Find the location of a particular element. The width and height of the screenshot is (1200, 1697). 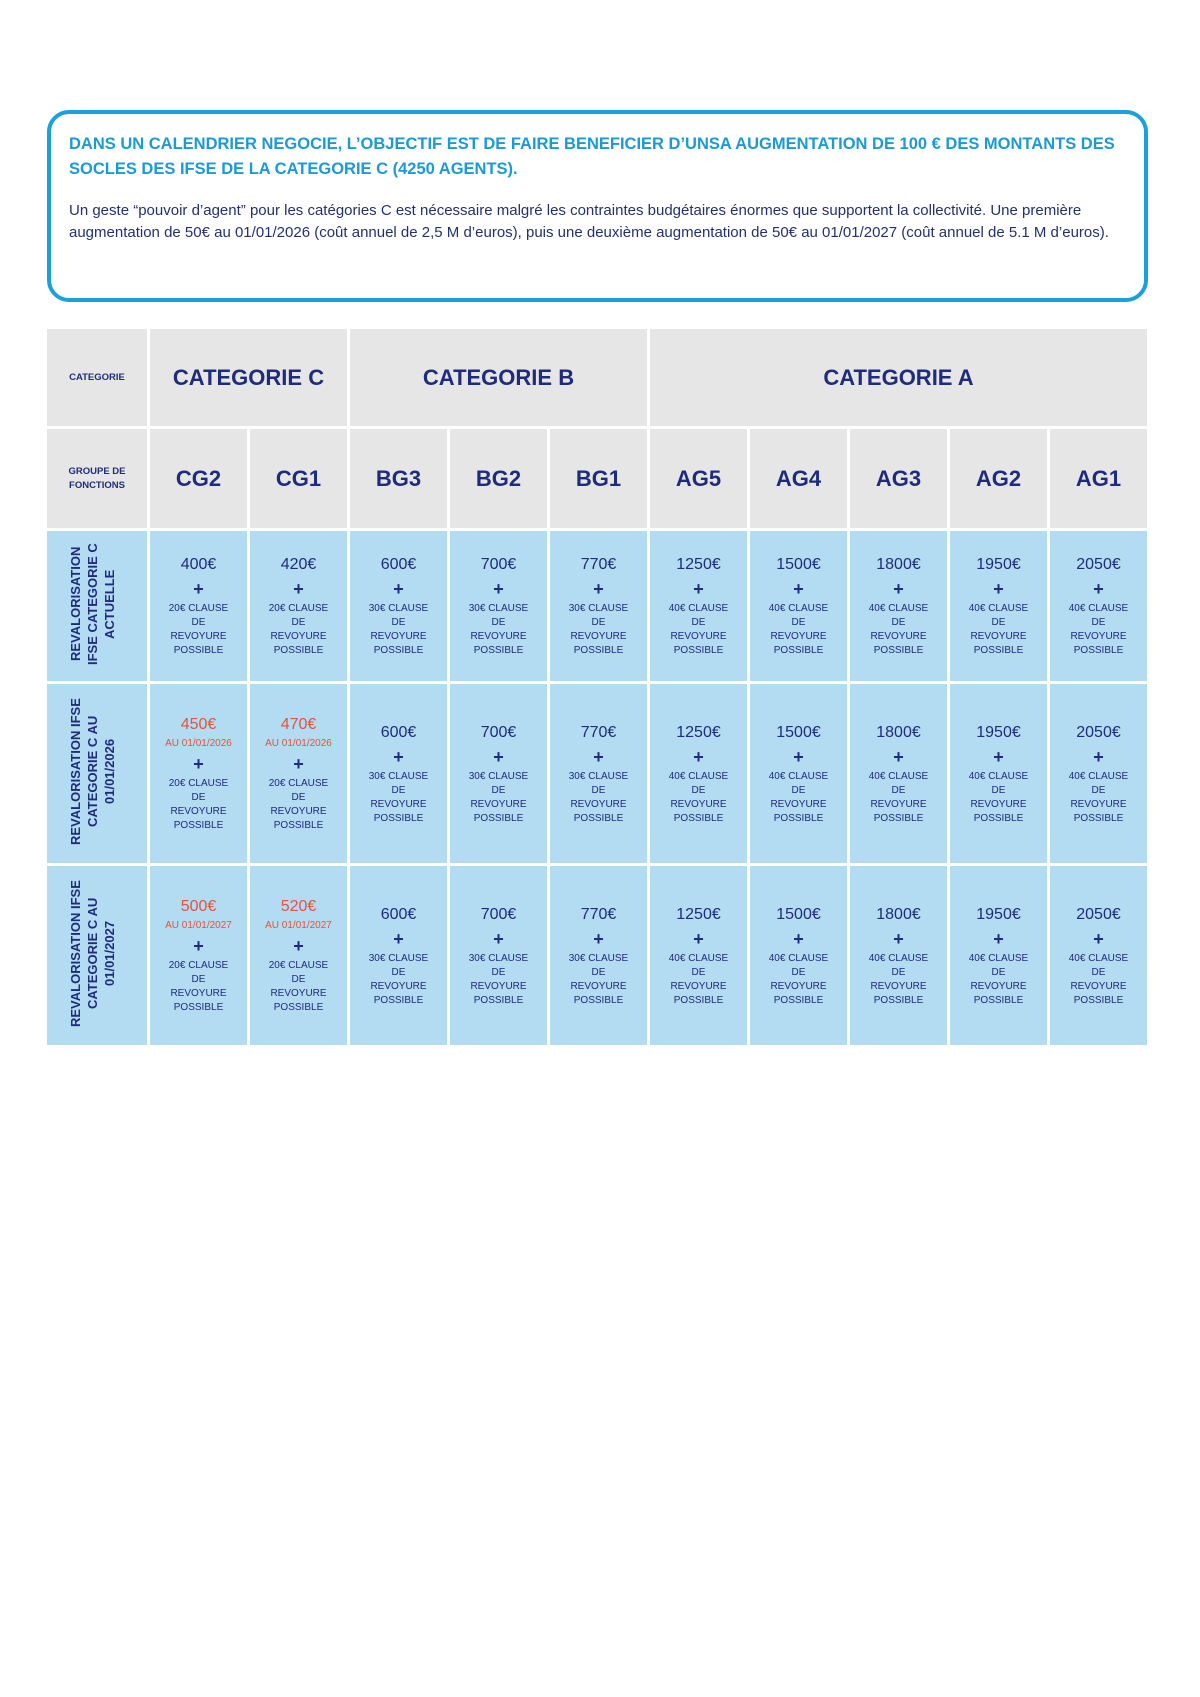

amount: 520€ is located at coordinates (298, 906).